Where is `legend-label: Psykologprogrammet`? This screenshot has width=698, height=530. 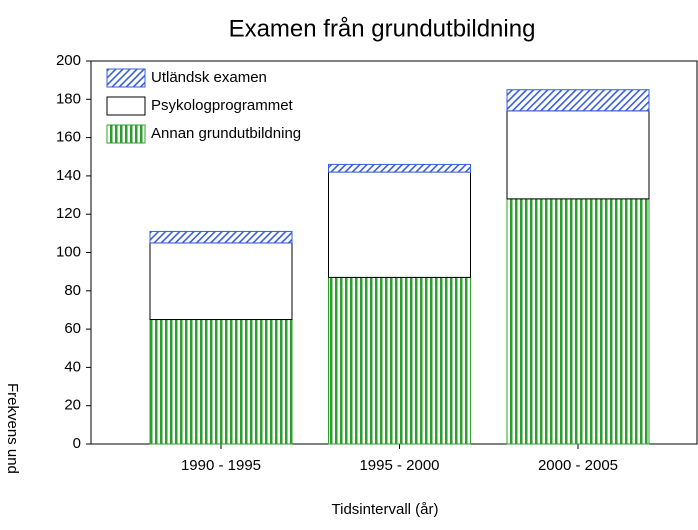
legend-label: Psykologprogrammet is located at coordinates (222, 105).